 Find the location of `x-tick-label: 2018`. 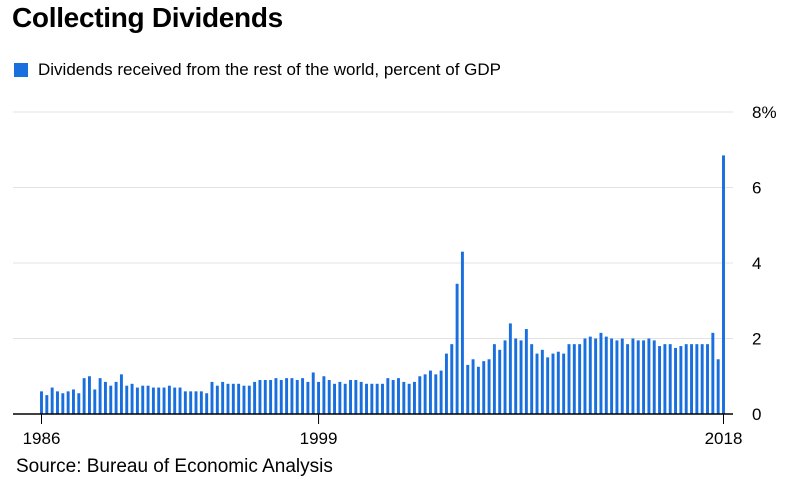

x-tick-label: 2018 is located at coordinates (724, 438).